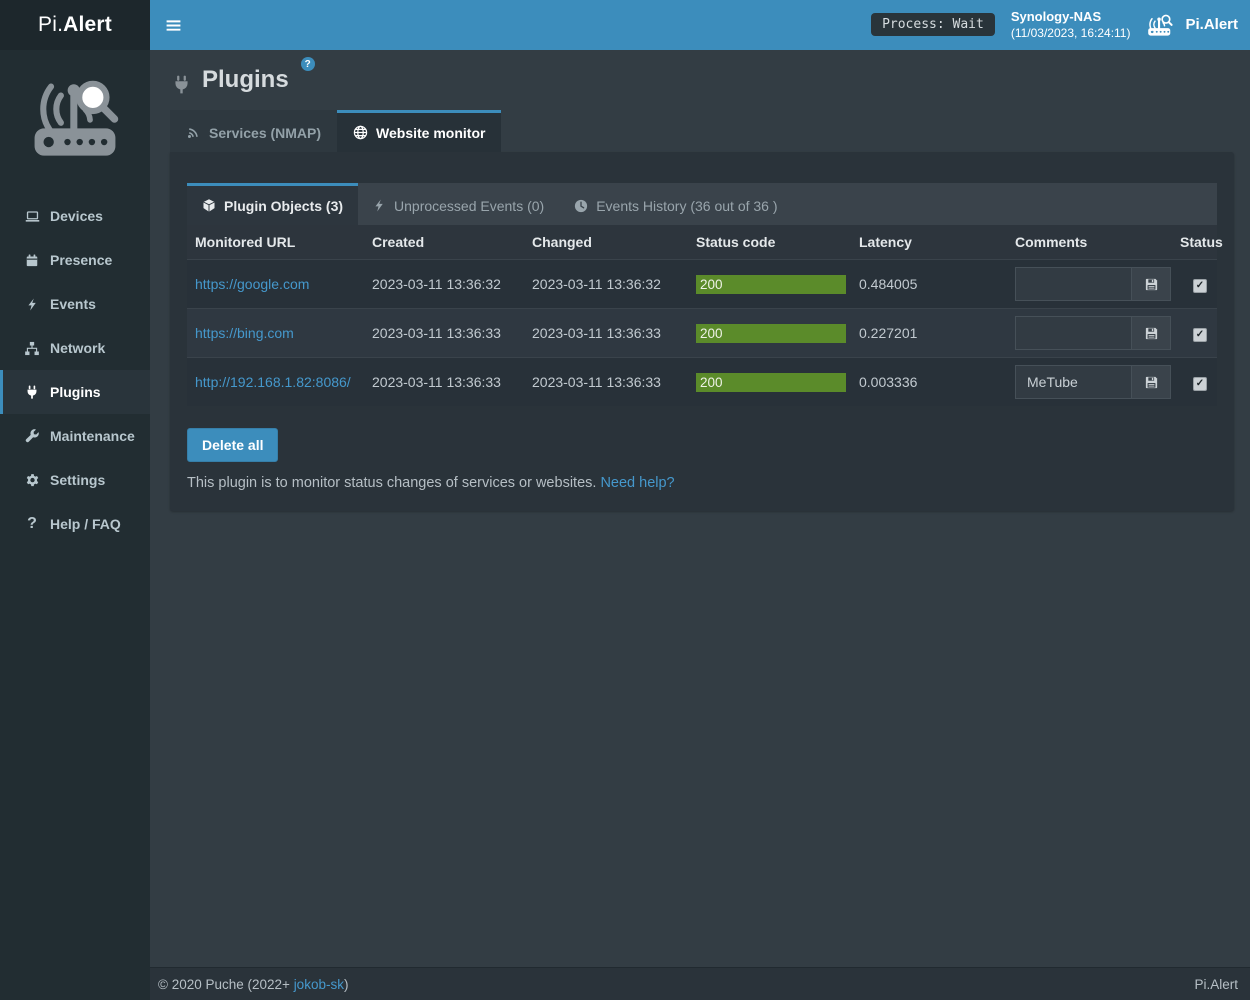 The width and height of the screenshot is (1250, 1000). I want to click on sidebar-item-label: Maintenance, so click(92, 436).